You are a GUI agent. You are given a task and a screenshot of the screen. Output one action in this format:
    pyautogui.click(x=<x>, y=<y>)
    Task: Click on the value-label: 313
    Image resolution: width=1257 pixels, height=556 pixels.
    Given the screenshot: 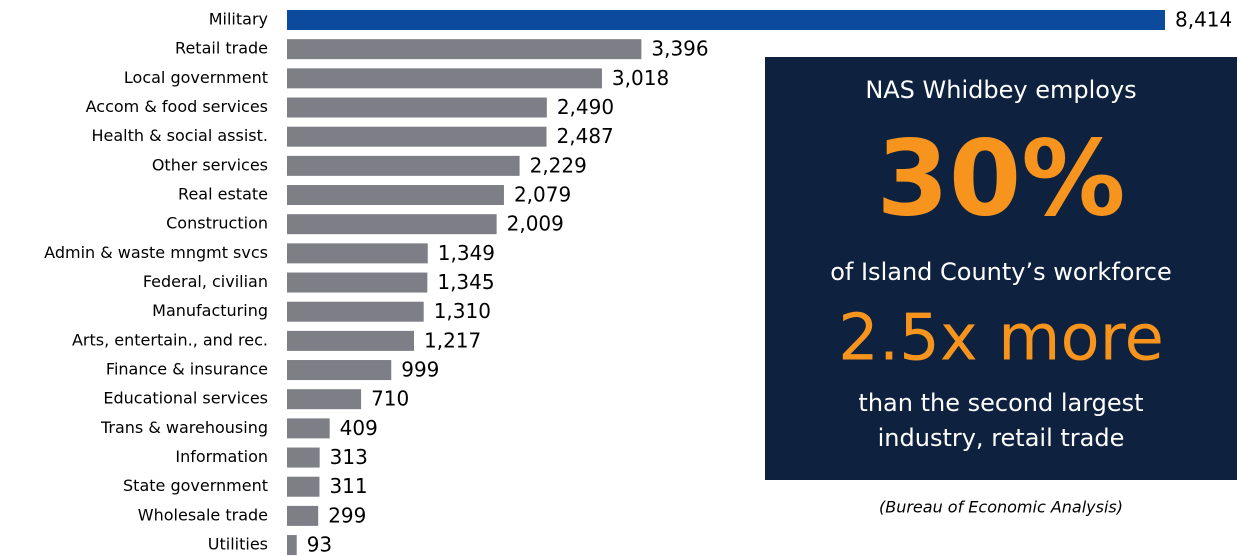 What is the action you would take?
    pyautogui.click(x=349, y=457)
    